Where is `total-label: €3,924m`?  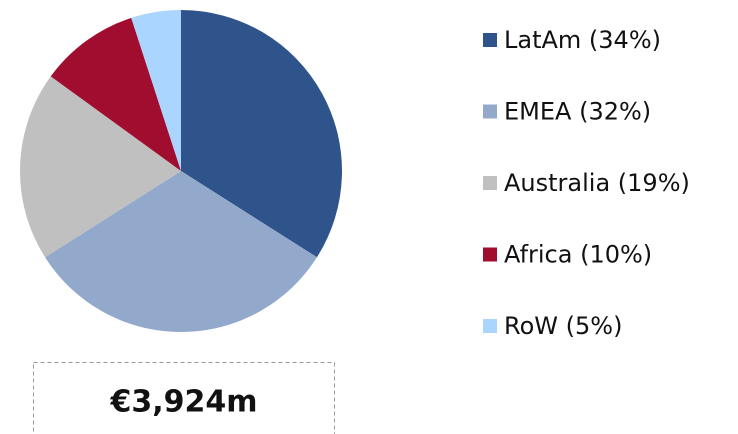
total-label: €3,924m is located at coordinates (183, 402).